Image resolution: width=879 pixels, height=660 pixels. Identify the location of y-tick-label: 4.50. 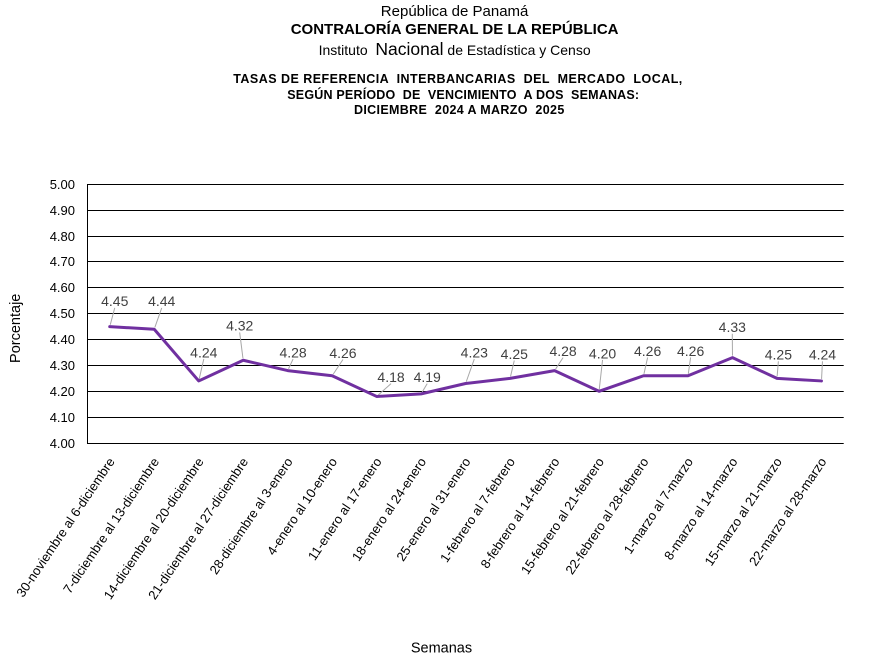
(62, 313).